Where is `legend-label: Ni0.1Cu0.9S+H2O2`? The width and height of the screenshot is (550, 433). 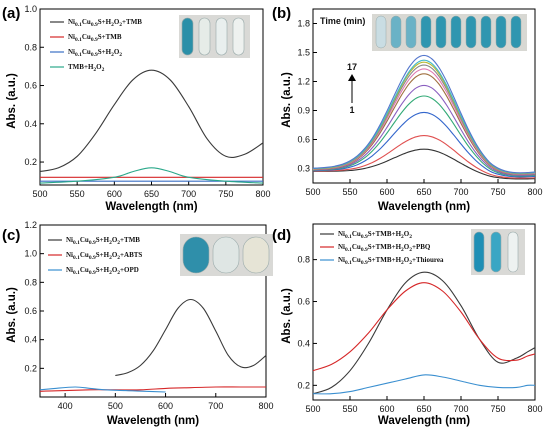
legend-label: Ni0.1Cu0.9S+H2O2 is located at coordinates (95, 53).